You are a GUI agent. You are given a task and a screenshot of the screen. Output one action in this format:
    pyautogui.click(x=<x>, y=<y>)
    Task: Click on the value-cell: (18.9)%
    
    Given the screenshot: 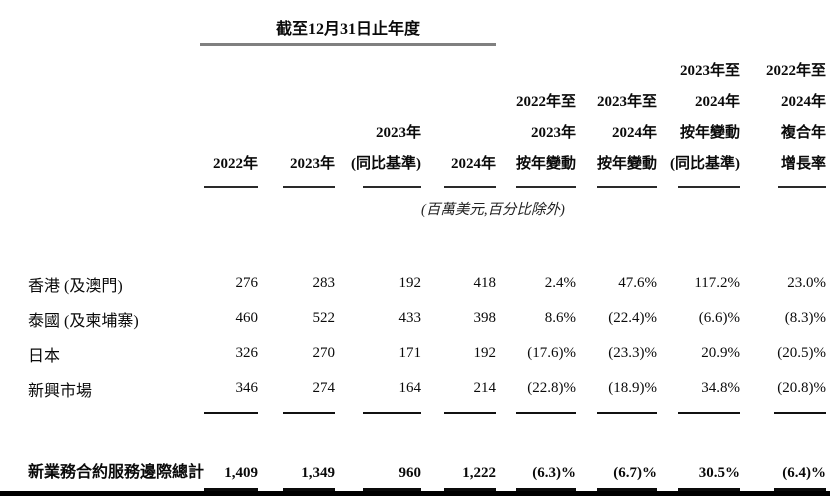 What is the action you would take?
    pyautogui.click(x=633, y=388)
    